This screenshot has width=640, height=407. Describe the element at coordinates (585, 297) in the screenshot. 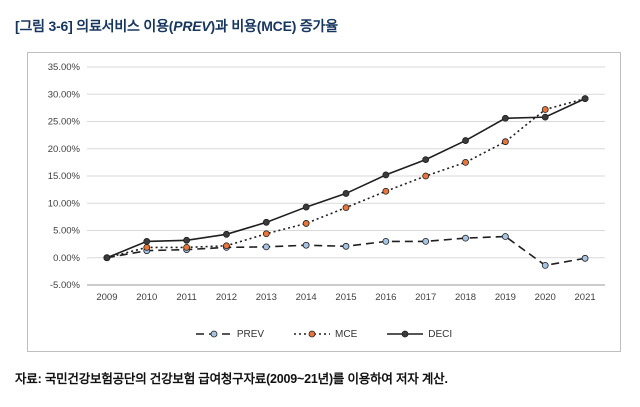

I see `x-axis-tick-label: 2021` at that location.